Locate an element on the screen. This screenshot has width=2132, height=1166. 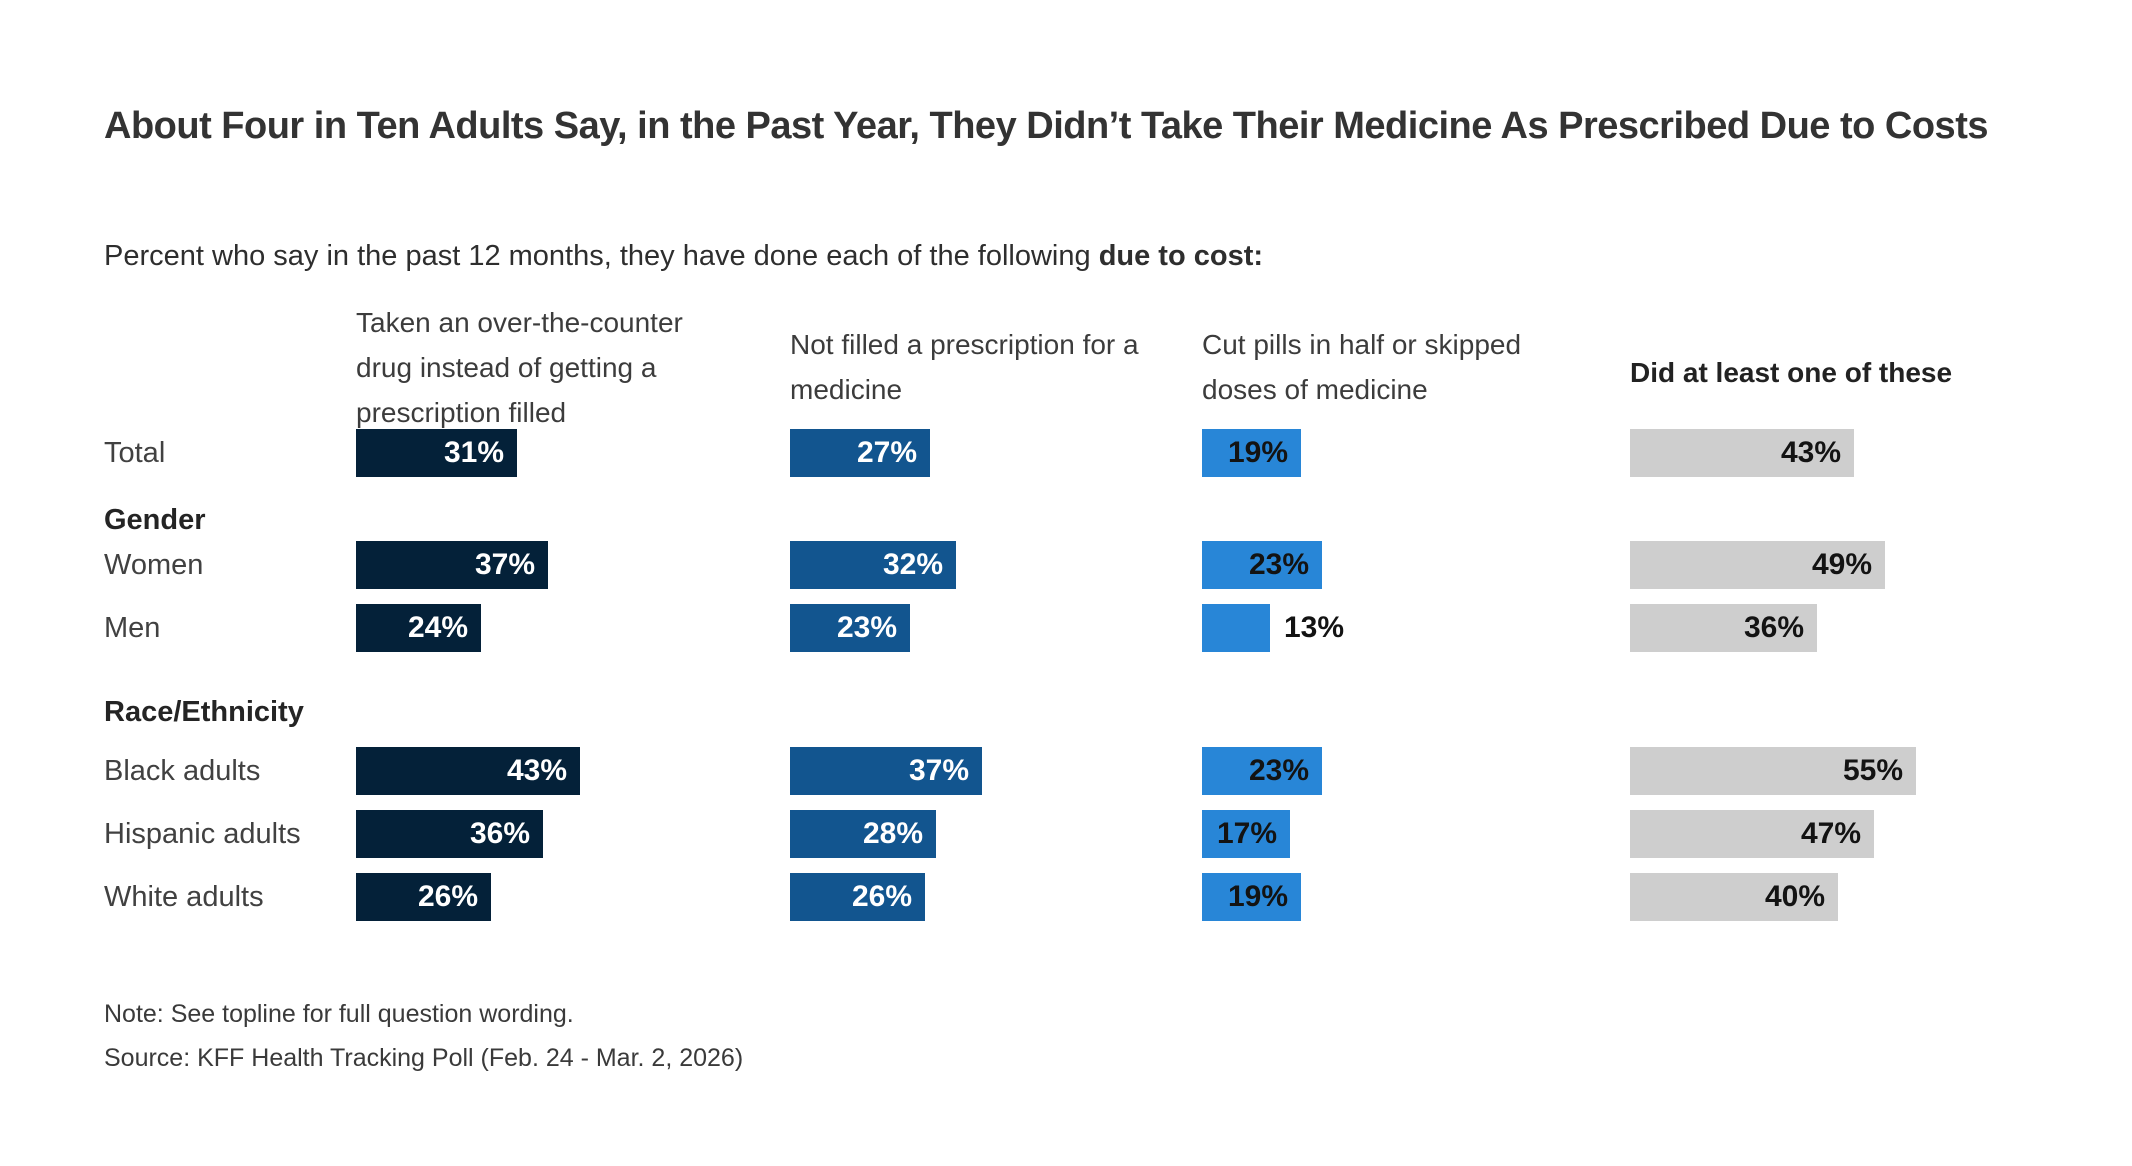
row-label: Men is located at coordinates (132, 628).